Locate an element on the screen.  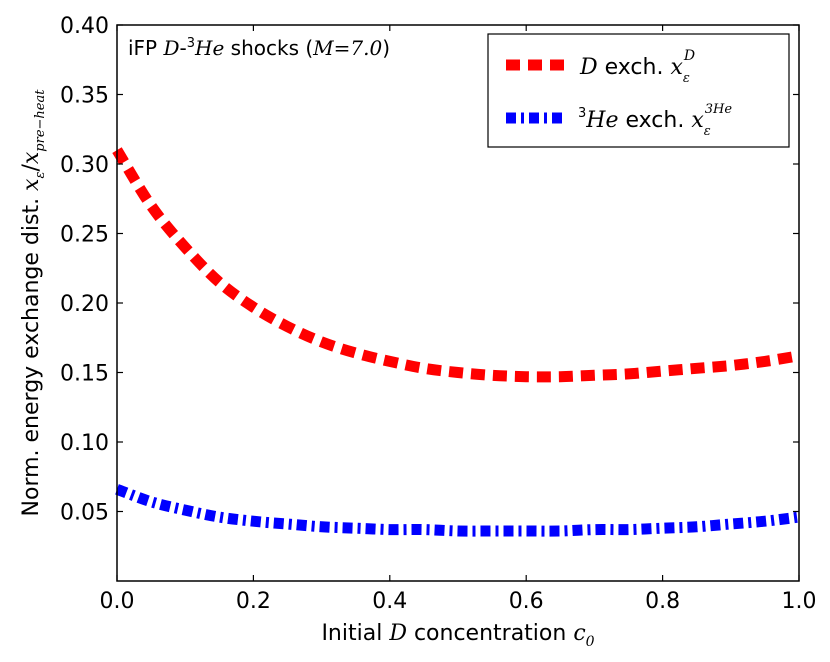
legend: D exch. xεD 3He exch. xε3He is located at coordinates (638, 90).